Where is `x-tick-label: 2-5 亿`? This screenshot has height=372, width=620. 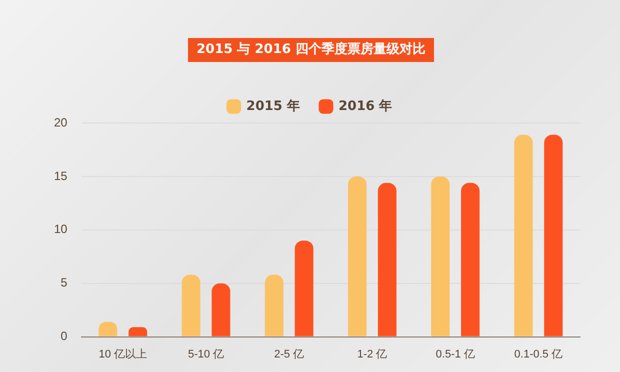 x-tick-label: 2-5 亿 is located at coordinates (289, 354).